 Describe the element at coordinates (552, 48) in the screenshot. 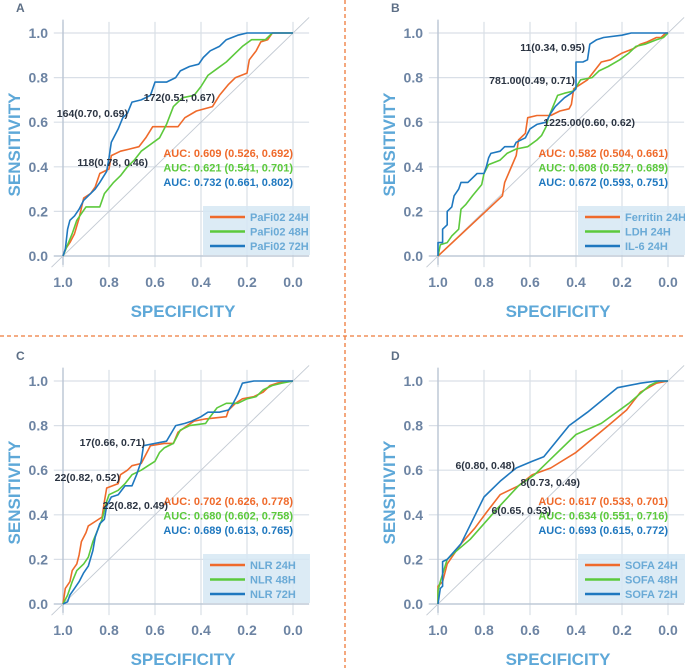

I see `cutoff-annotation: 11(0.34, 0.95)` at that location.